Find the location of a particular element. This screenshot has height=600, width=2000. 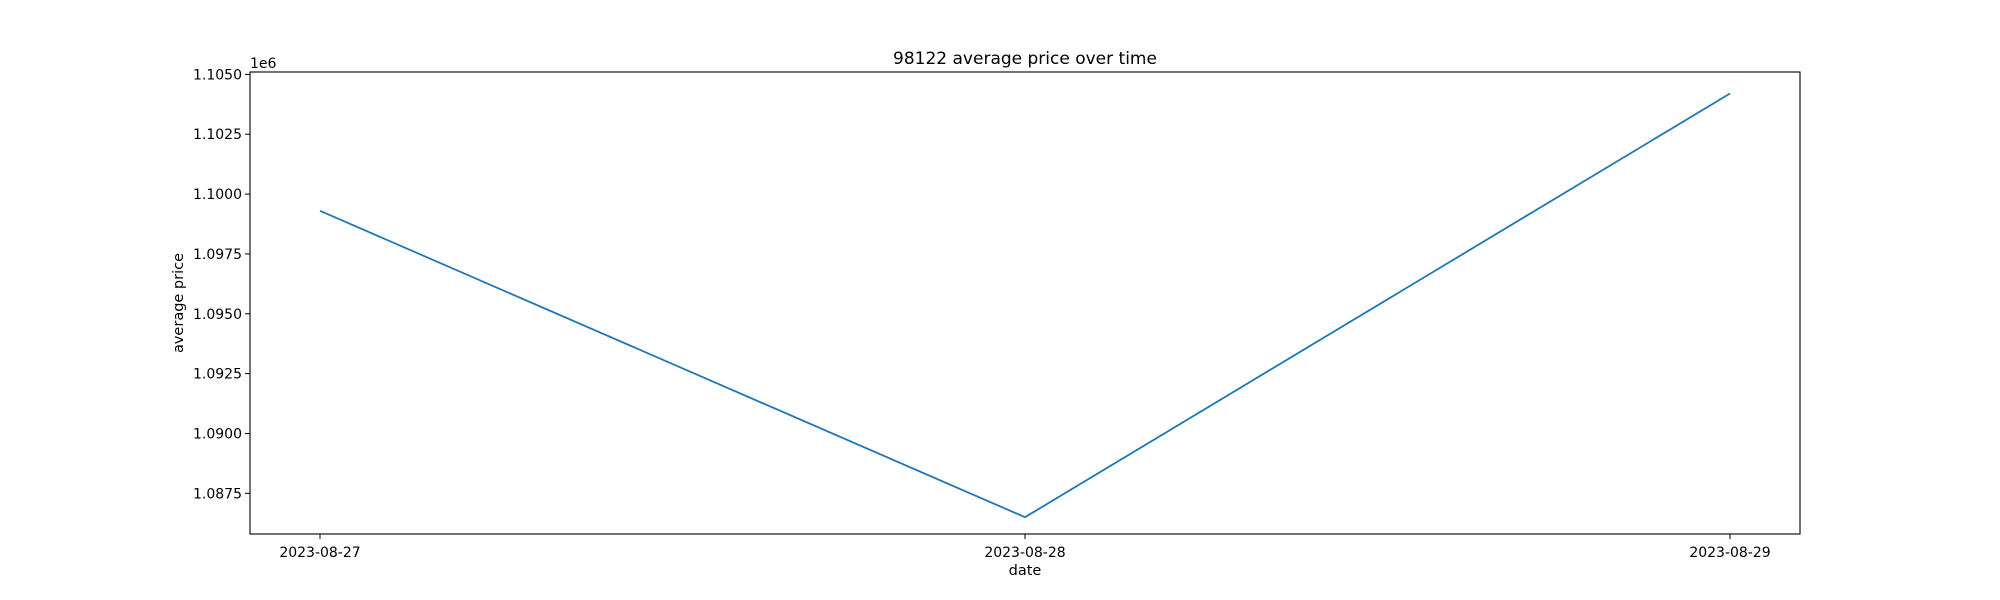

y-tick-label: 1.0925 is located at coordinates (217, 375).